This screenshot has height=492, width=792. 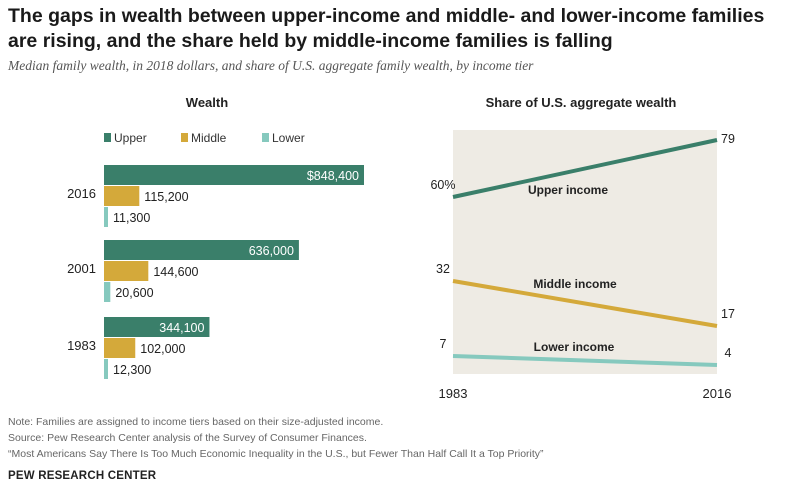 I want to click on line-lower-income, so click(x=585, y=360).